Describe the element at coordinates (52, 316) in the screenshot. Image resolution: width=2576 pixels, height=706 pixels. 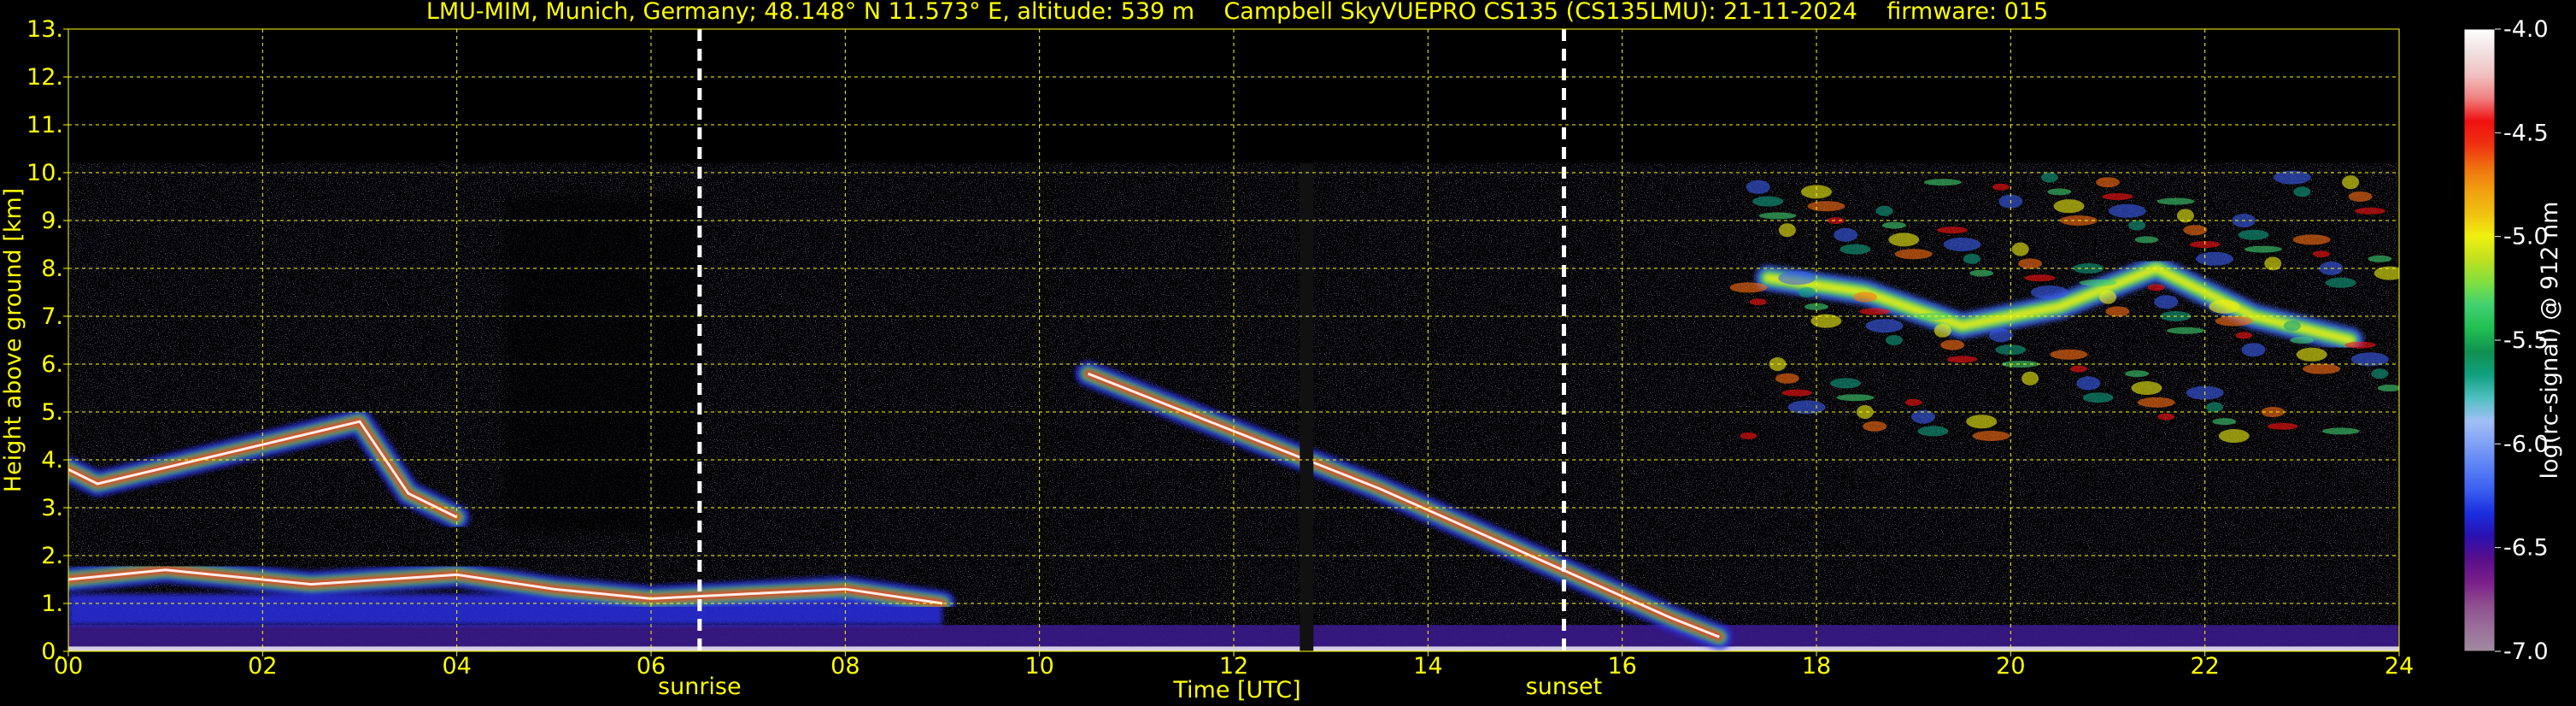
I see `y-tick-label: 7.` at that location.